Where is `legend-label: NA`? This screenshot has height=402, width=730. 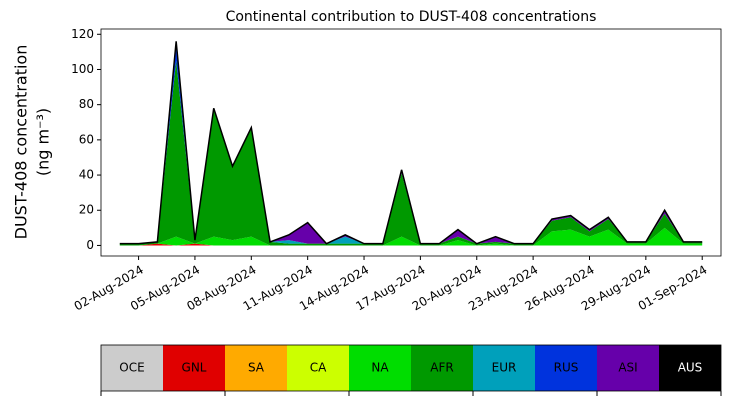
legend-label: NA is located at coordinates (380, 368).